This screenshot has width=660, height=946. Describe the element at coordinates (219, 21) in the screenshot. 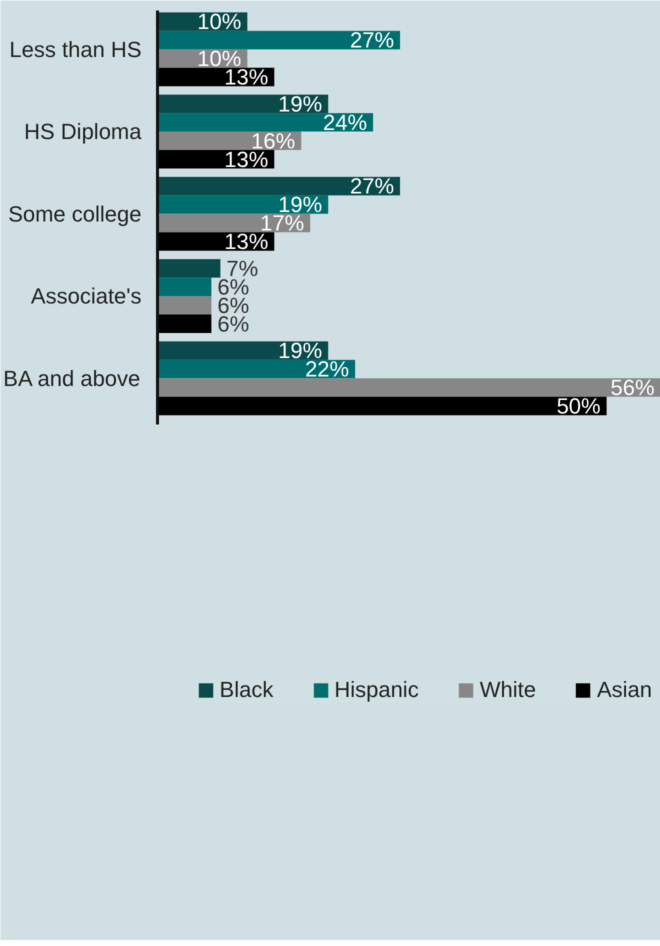

I see `data-label: 10%` at that location.